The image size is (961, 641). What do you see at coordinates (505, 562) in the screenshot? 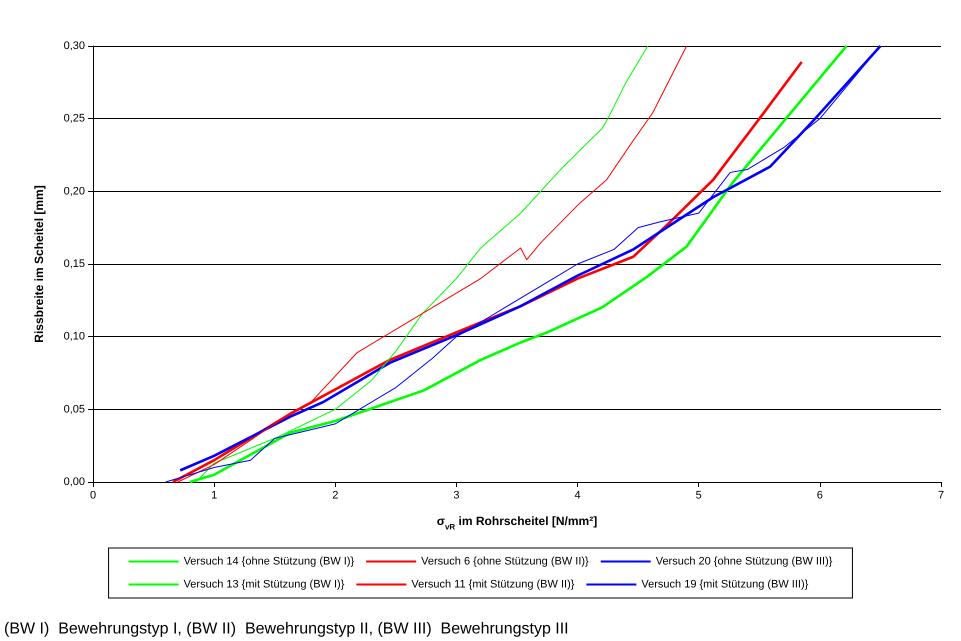
I see `legend-label: Versuch 6 {ohne Stützung (BW II)}` at bounding box center [505, 562].